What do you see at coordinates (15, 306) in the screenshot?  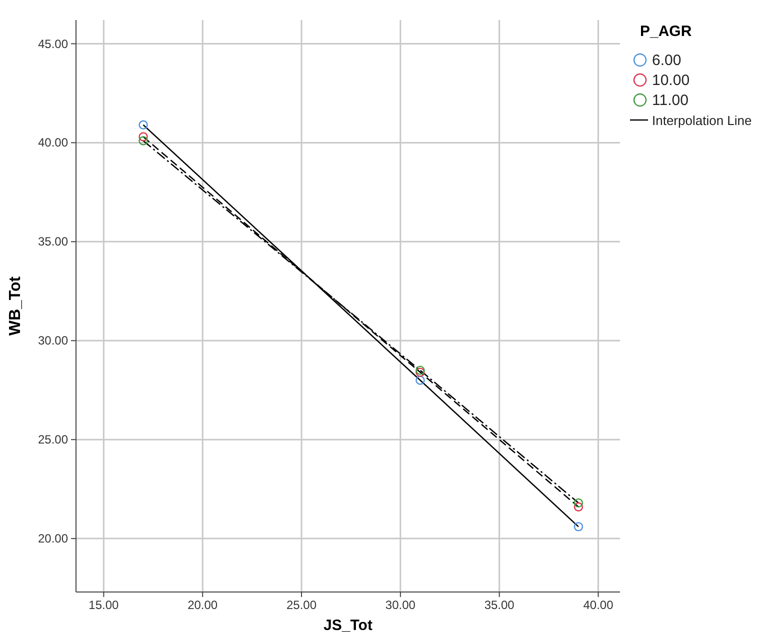 I see `y-axis-title: WB_Tot` at bounding box center [15, 306].